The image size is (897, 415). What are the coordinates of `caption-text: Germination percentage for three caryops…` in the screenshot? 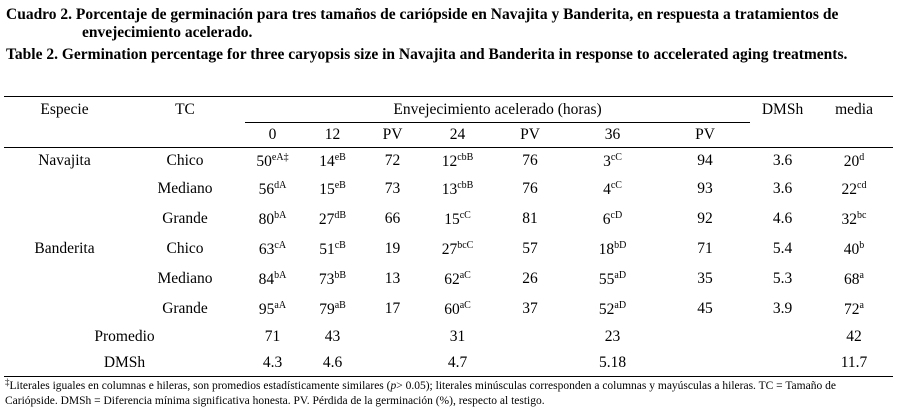 It's located at (454, 54).